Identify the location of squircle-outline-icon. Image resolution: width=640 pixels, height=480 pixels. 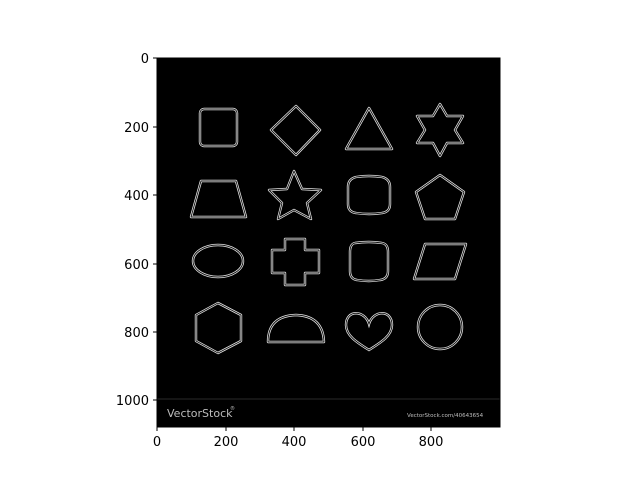
(369, 261).